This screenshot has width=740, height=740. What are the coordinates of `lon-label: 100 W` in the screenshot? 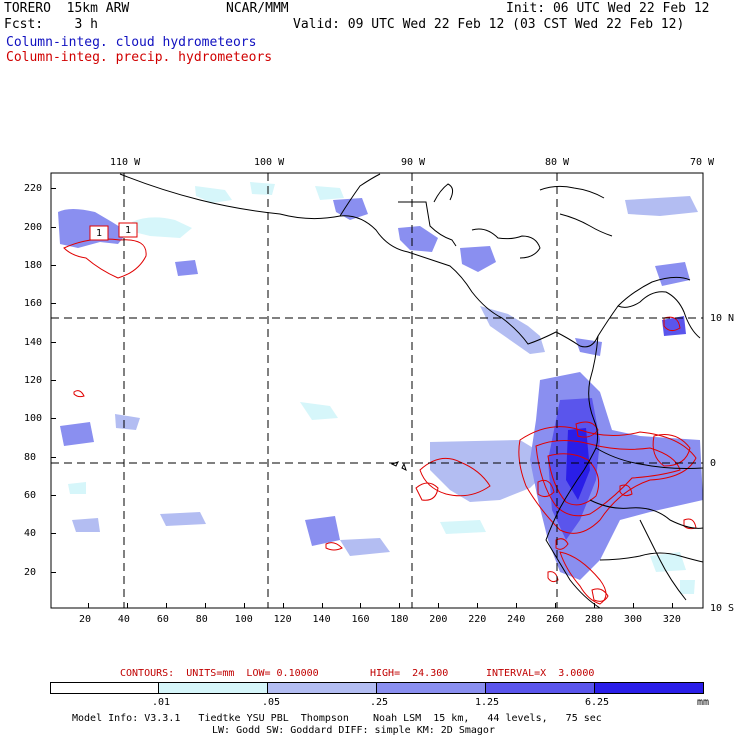 It's located at (269, 162).